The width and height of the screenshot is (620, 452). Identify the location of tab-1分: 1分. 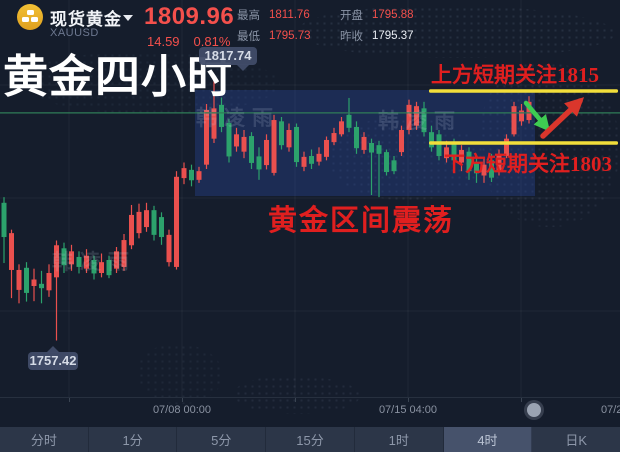
(133, 439).